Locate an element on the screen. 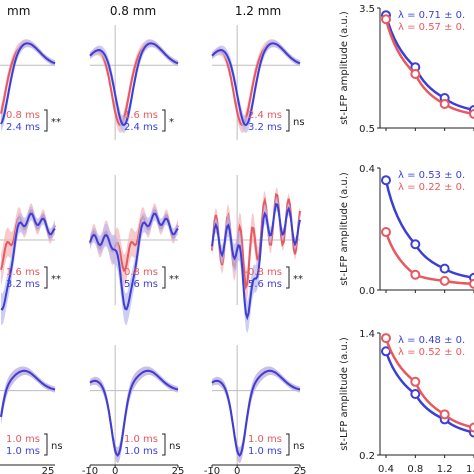 The width and height of the screenshot is (474, 474). x-tick-label: -10 is located at coordinates (212, 470).